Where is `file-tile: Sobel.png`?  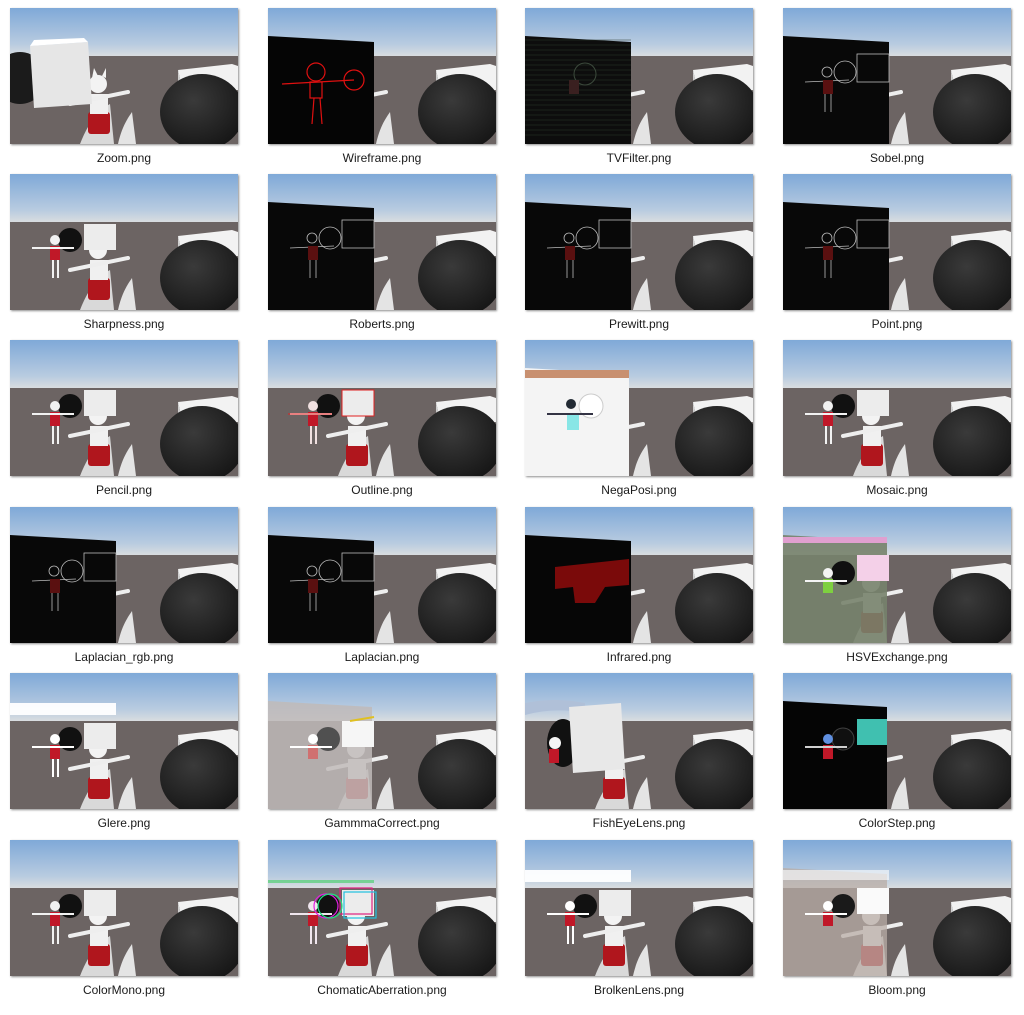 file-tile: Sobel.png is located at coordinates (899, 88).